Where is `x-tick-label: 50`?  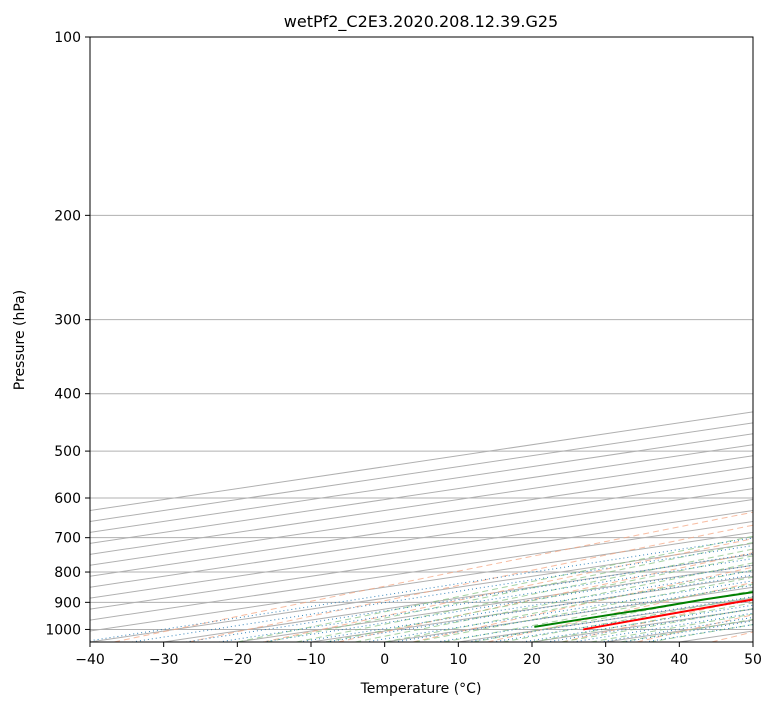
x-tick-label: 50 is located at coordinates (753, 660).